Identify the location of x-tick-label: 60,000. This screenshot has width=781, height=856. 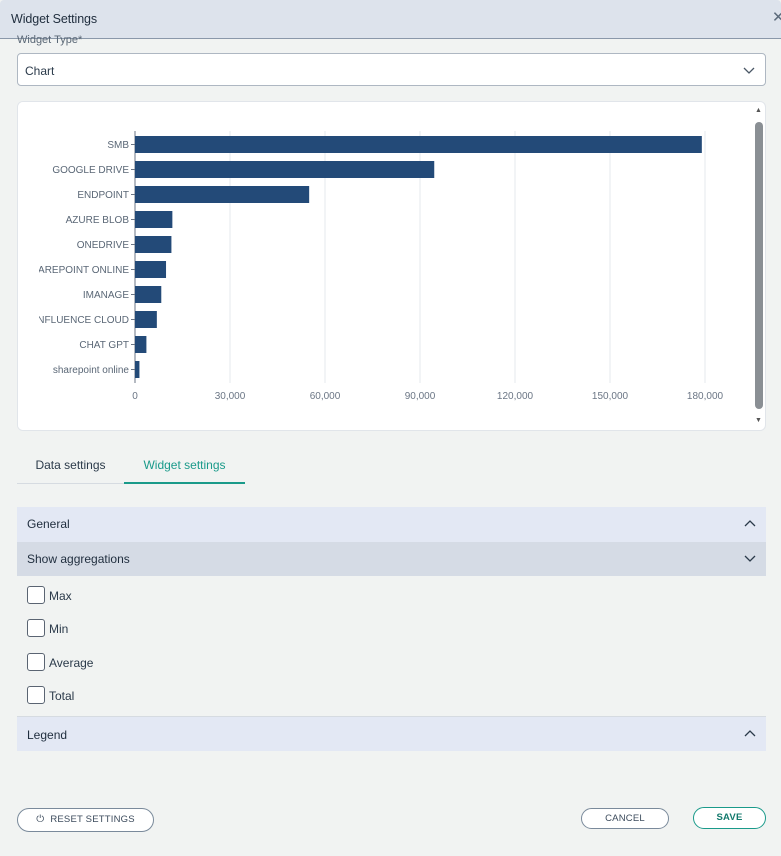
(325, 396).